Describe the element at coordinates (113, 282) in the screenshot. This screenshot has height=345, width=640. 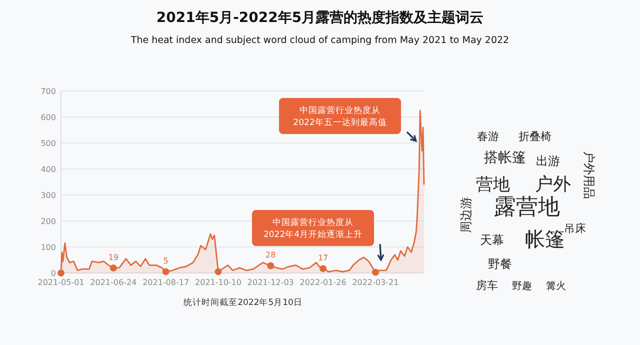
I see `x-tick-label: 2021-06-24` at that location.